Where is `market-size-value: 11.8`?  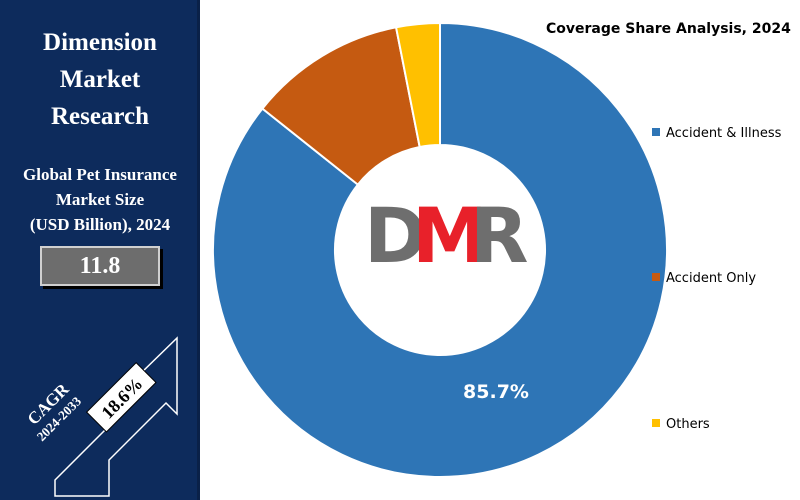 market-size-value: 11.8 is located at coordinates (100, 266).